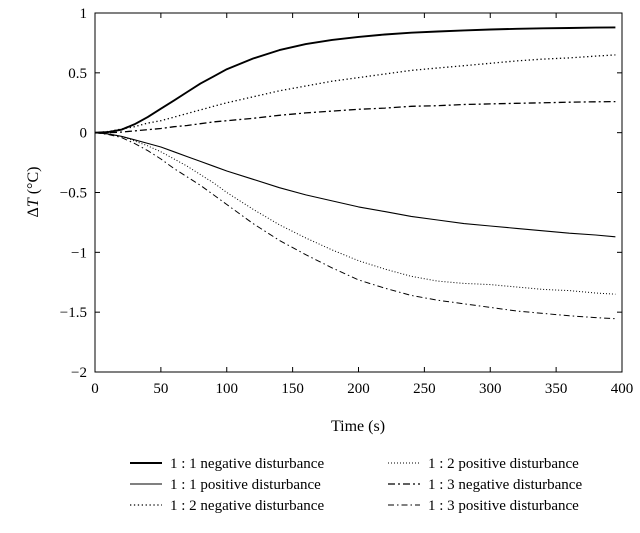 The width and height of the screenshot is (640, 533). I want to click on y-tick-label: 0.5, so click(77, 74).